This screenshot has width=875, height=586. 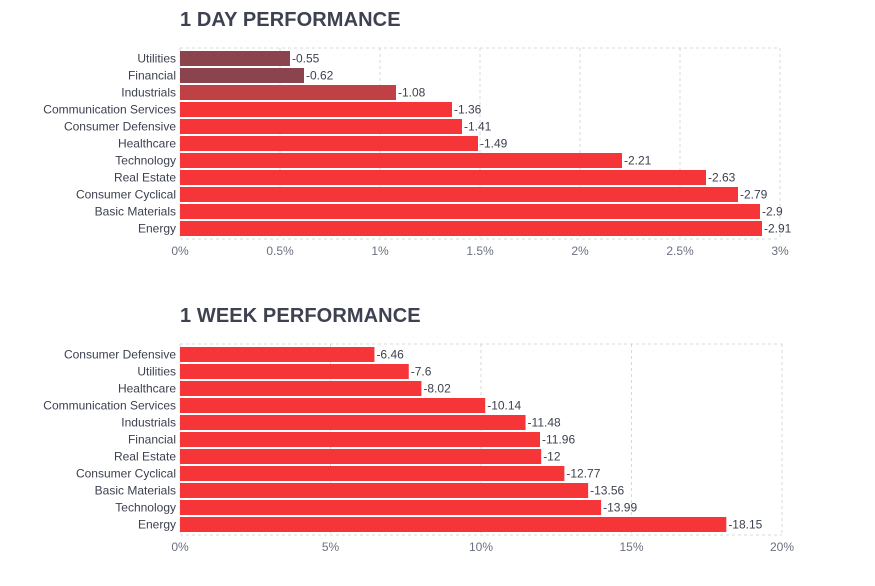 I want to click on chart-title-1-day: 1 DAY PERFORMANCE, so click(x=290, y=20).